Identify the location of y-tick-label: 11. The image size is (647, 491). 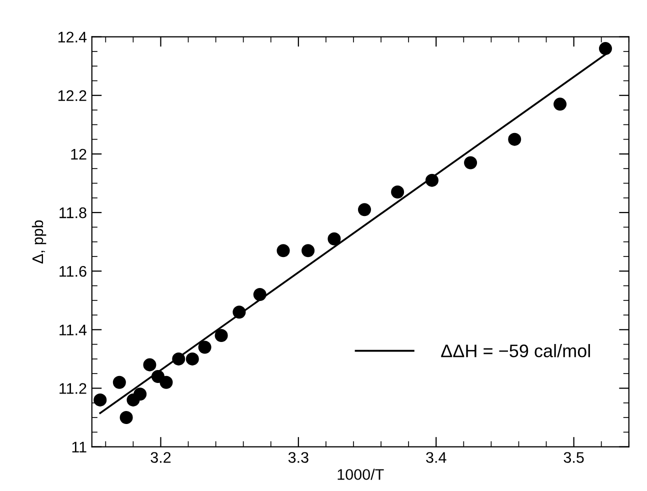
(79, 447).